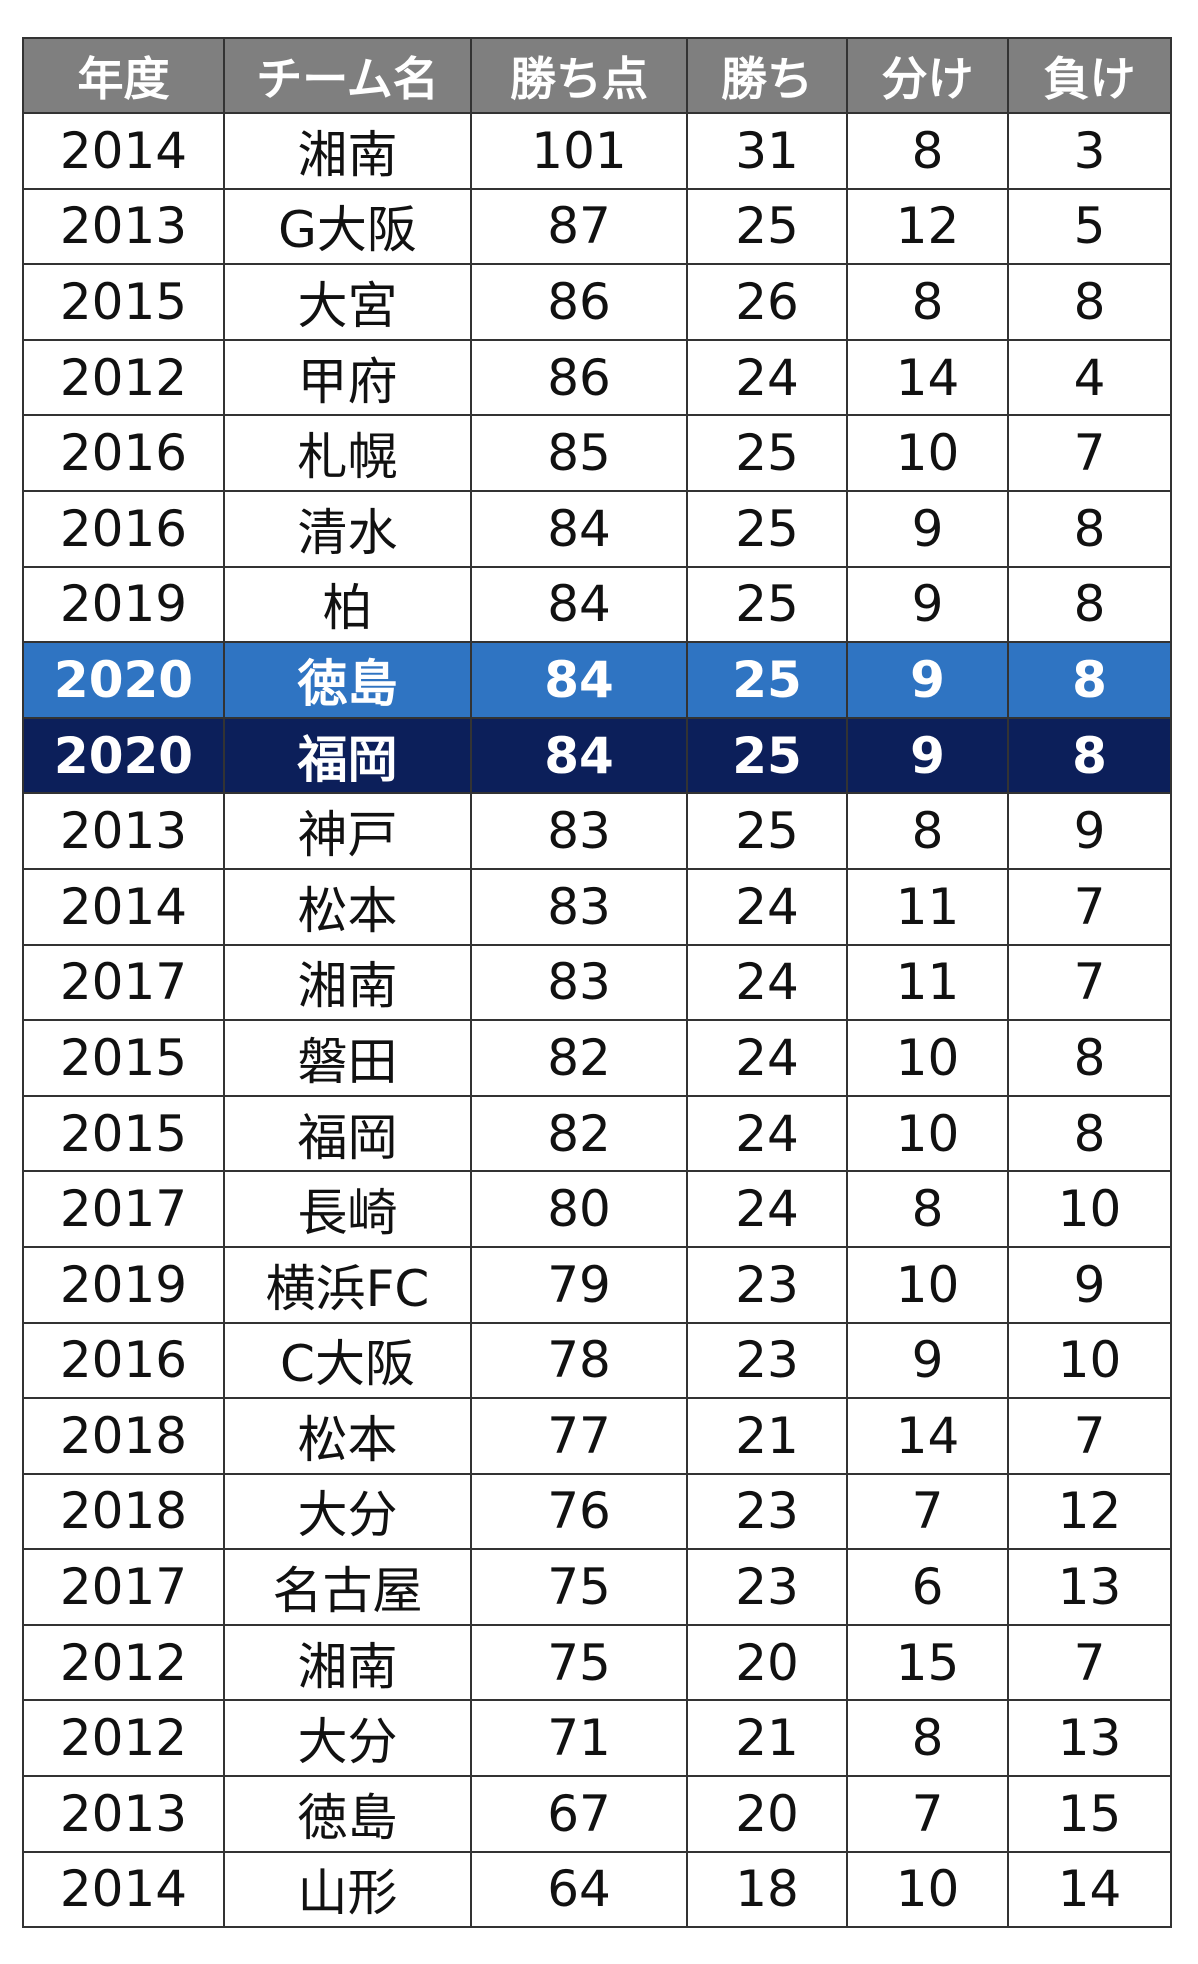 Image resolution: width=1198 pixels, height=1964 pixels. Describe the element at coordinates (347, 755) in the screenshot. I see `cell-team: 福岡` at that location.